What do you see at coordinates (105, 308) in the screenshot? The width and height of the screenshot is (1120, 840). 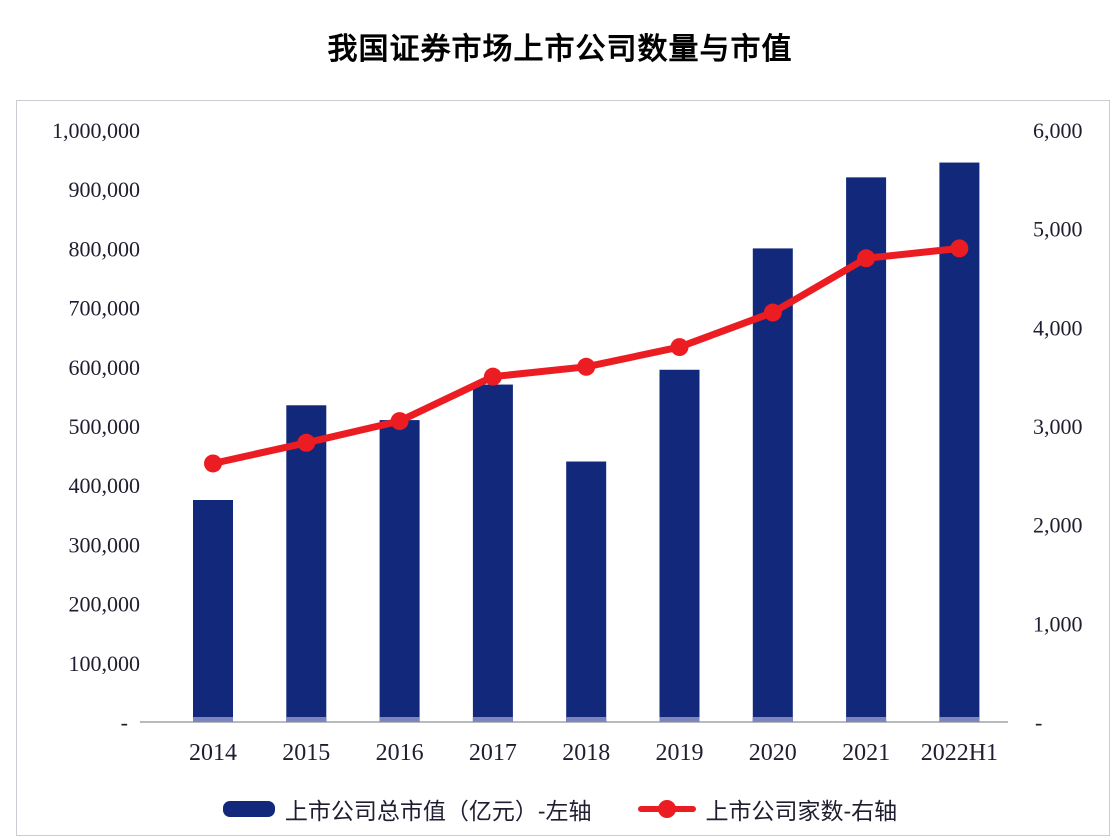 I see `left-axis-tick: 700,000` at bounding box center [105, 308].